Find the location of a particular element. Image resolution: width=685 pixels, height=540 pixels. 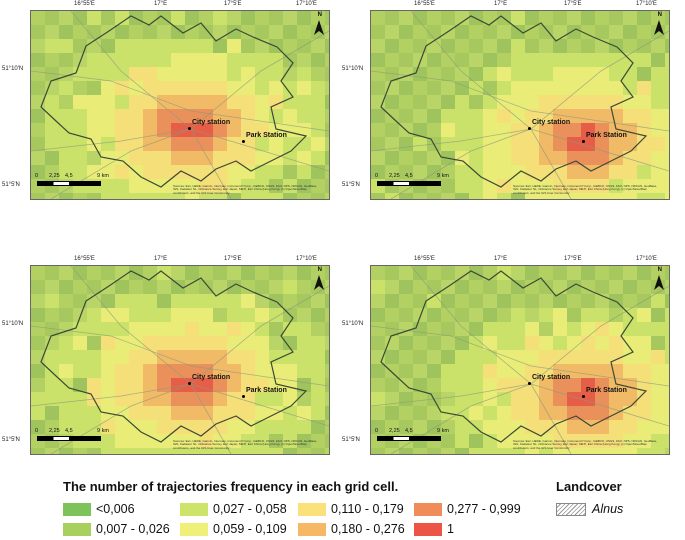

legend-swatch is located at coordinates (428, 529).